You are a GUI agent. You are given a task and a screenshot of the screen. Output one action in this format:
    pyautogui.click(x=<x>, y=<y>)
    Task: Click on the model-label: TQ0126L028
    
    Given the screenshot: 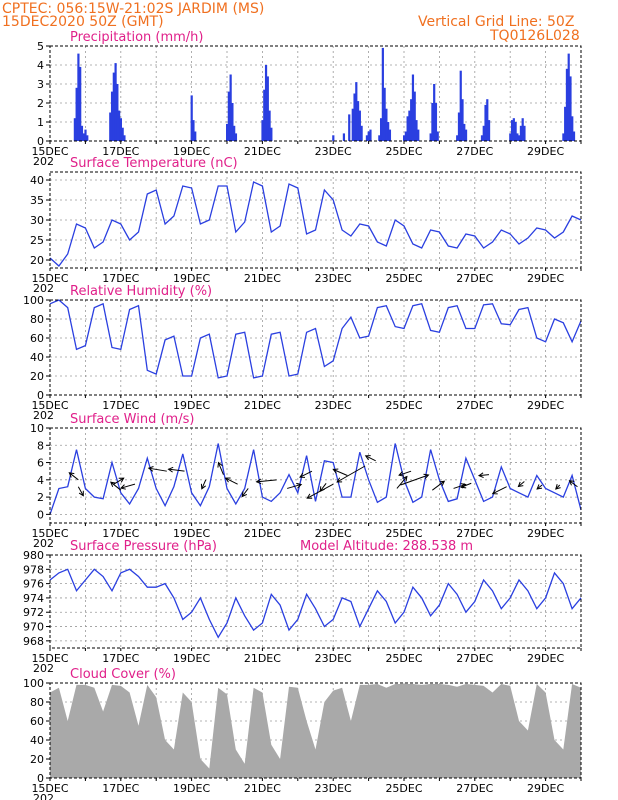 What is the action you would take?
    pyautogui.click(x=534, y=36)
    